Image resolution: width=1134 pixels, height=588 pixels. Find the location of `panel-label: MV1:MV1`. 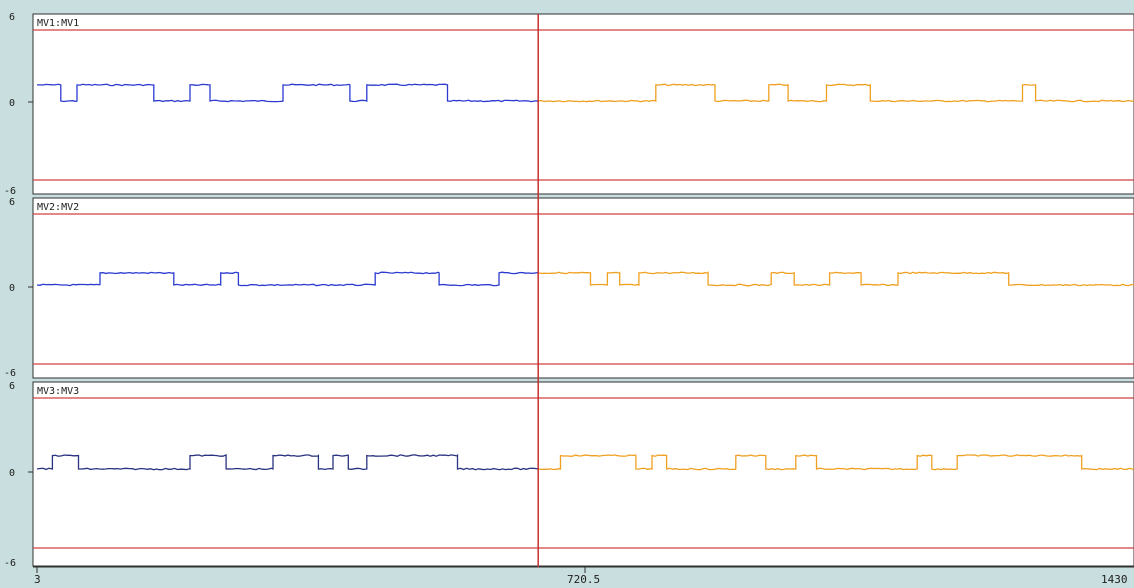

panel-label: MV1:MV1 is located at coordinates (58, 23).